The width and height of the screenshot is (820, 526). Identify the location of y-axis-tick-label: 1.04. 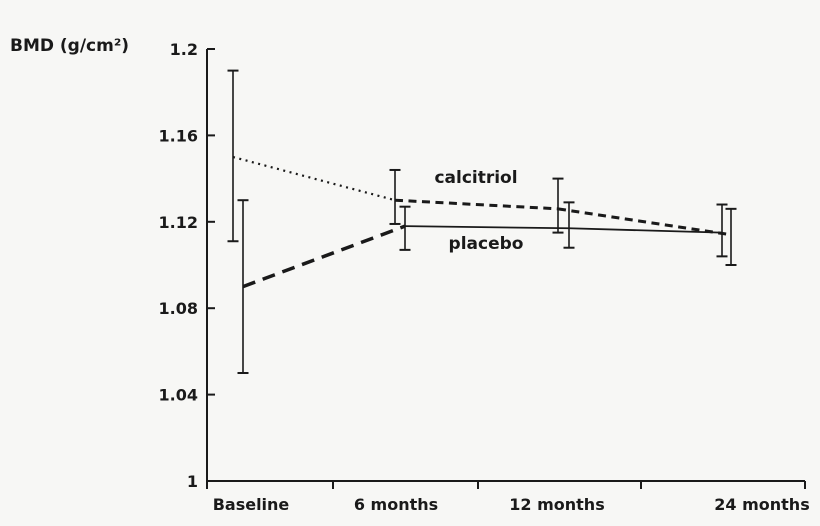
(178, 395).